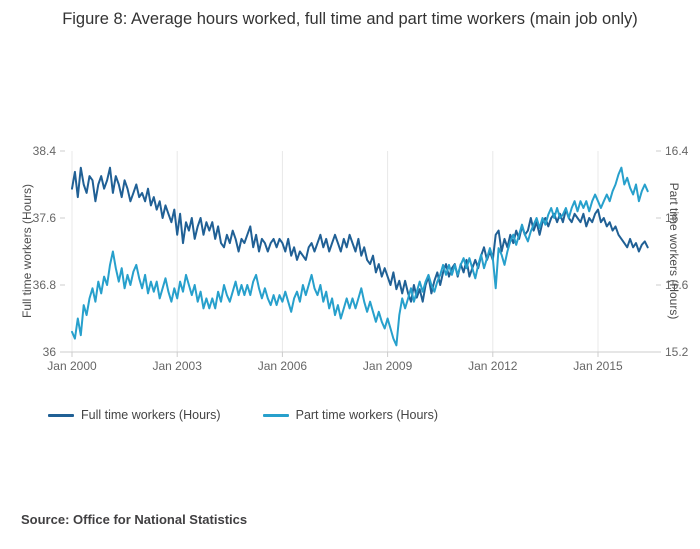  I want to click on y-left-tick-label: 38.4, so click(45, 151).